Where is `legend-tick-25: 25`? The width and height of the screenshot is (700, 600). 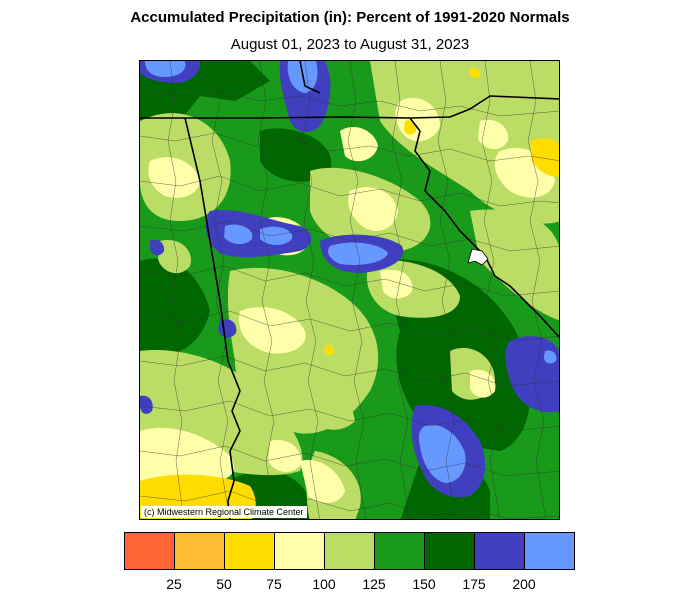
legend-tick-25: 25 is located at coordinates (174, 584).